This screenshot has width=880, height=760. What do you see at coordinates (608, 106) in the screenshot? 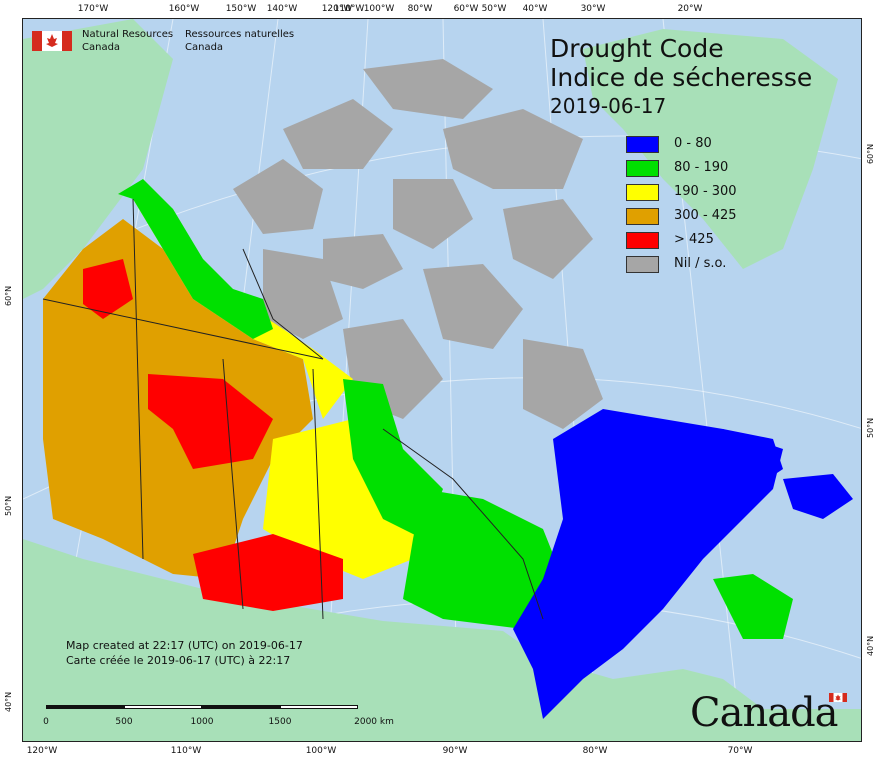
I see `map-date: 2019-06-17` at bounding box center [608, 106].